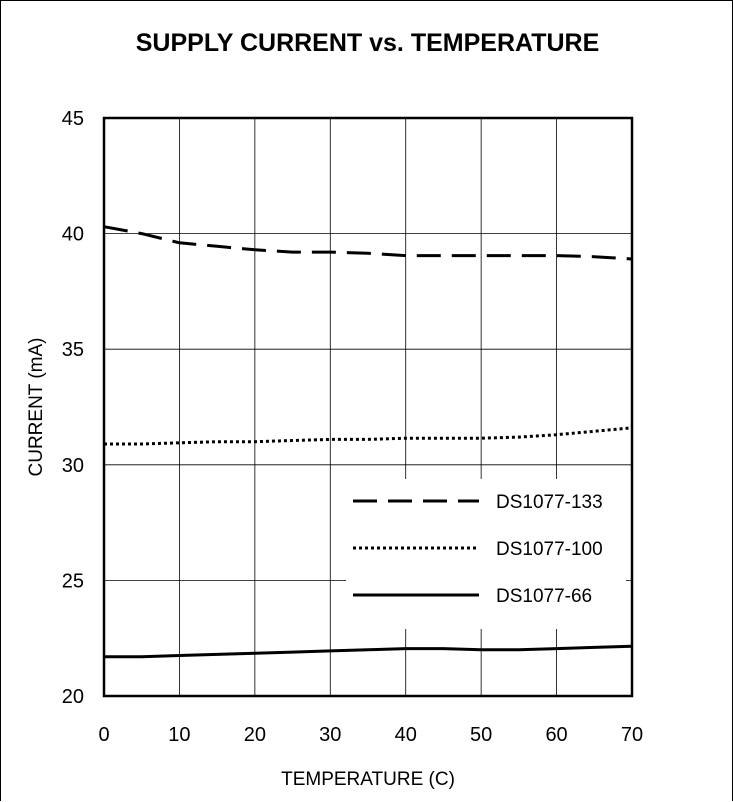  Describe the element at coordinates (549, 502) in the screenshot. I see `legend-label: DS1077-133` at that location.